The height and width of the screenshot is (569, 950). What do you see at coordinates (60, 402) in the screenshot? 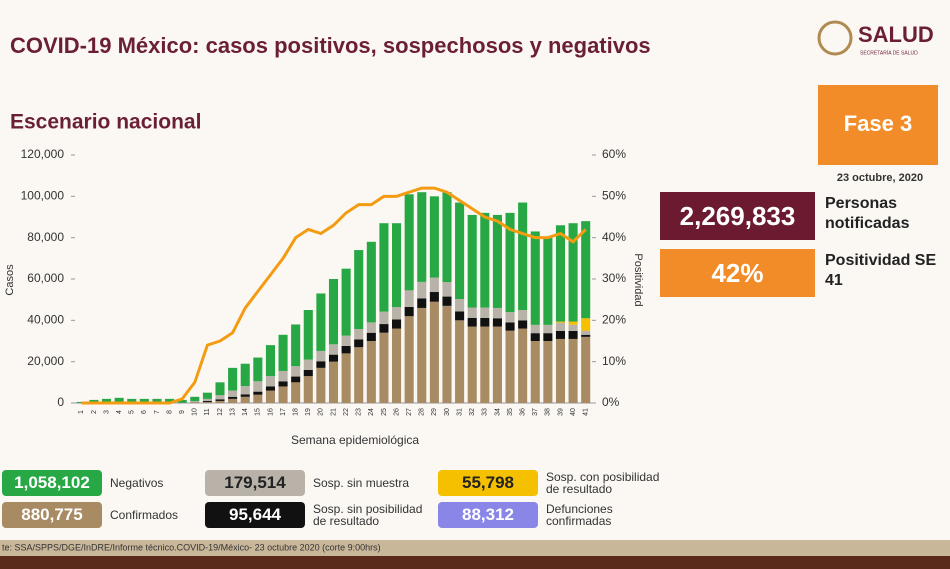
I see `y-tick-label: 0` at bounding box center [60, 402].